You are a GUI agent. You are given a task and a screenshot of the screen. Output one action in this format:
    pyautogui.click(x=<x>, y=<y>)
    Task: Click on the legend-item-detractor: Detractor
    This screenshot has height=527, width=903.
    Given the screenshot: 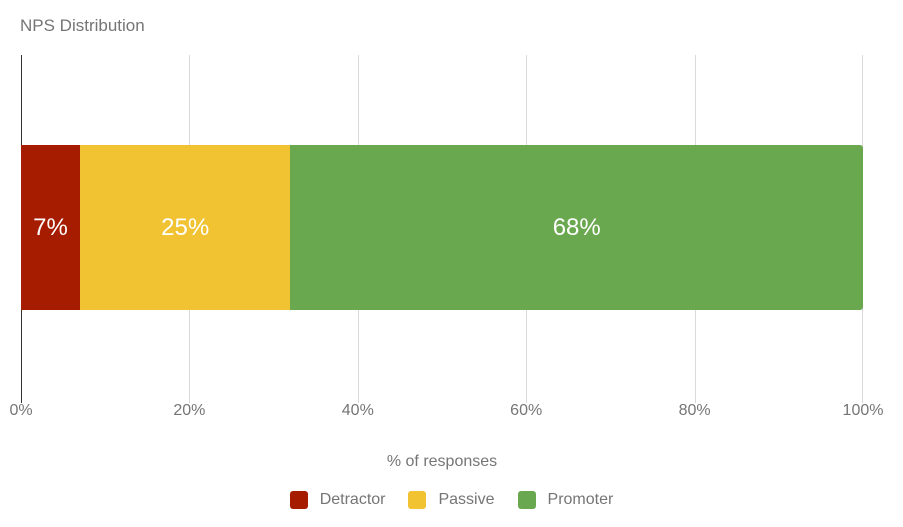 What is the action you would take?
    pyautogui.click(x=337, y=500)
    